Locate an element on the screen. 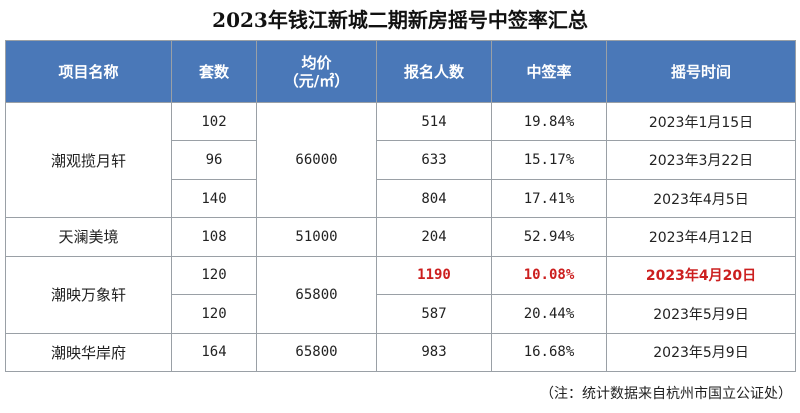 The width and height of the screenshot is (800, 413). table-row: 120 587 20.44% 2023年5月9日 is located at coordinates (401, 314).